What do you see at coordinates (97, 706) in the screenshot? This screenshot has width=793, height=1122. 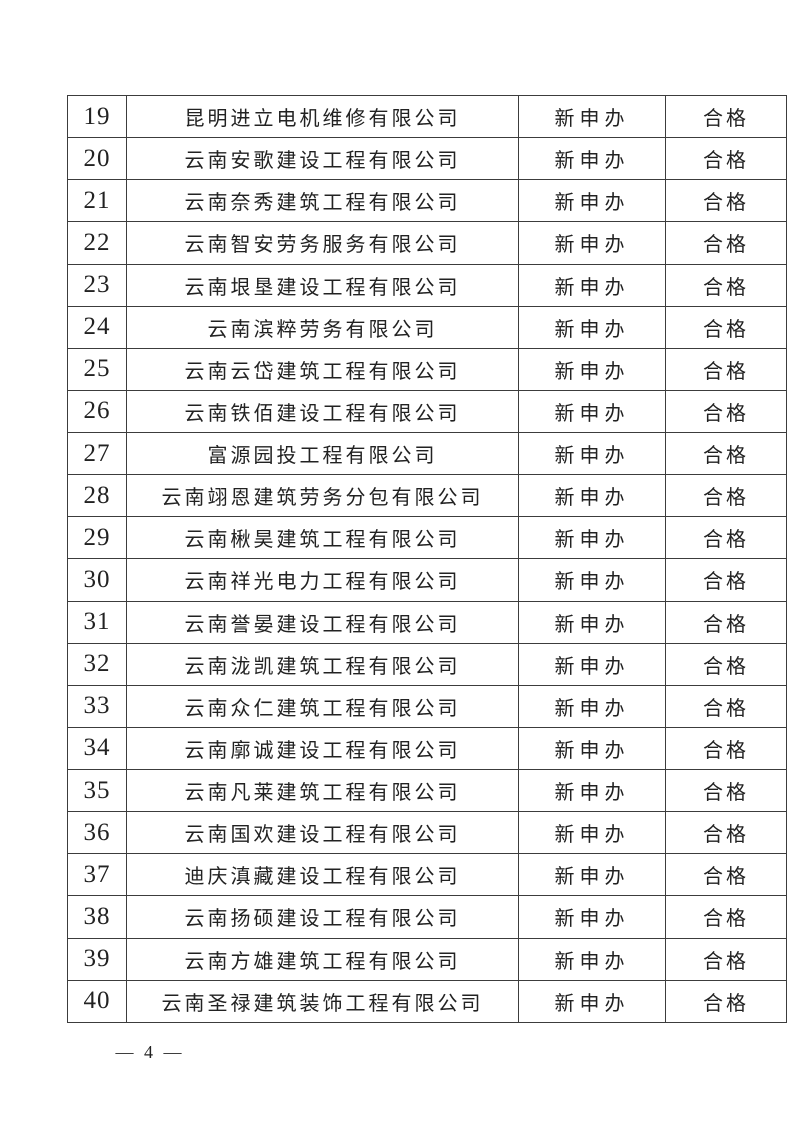 I see `row-number-cell: 33` at bounding box center [97, 706].